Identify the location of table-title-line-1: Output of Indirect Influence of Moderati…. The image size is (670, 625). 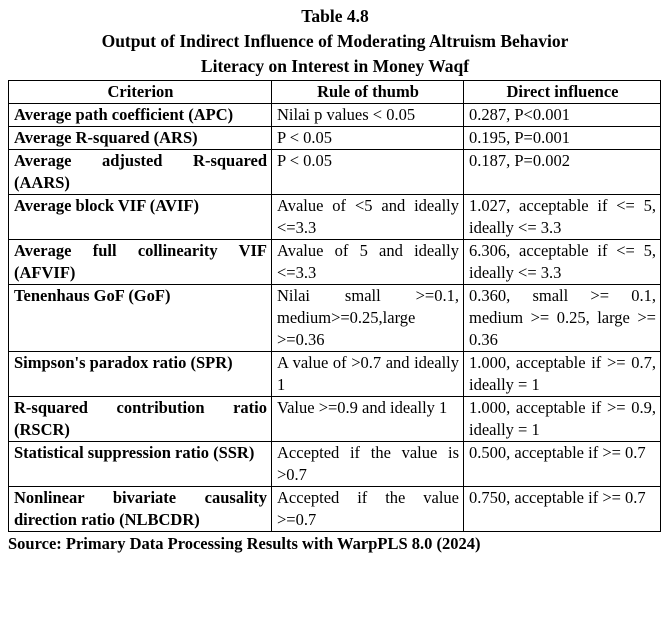
(335, 41).